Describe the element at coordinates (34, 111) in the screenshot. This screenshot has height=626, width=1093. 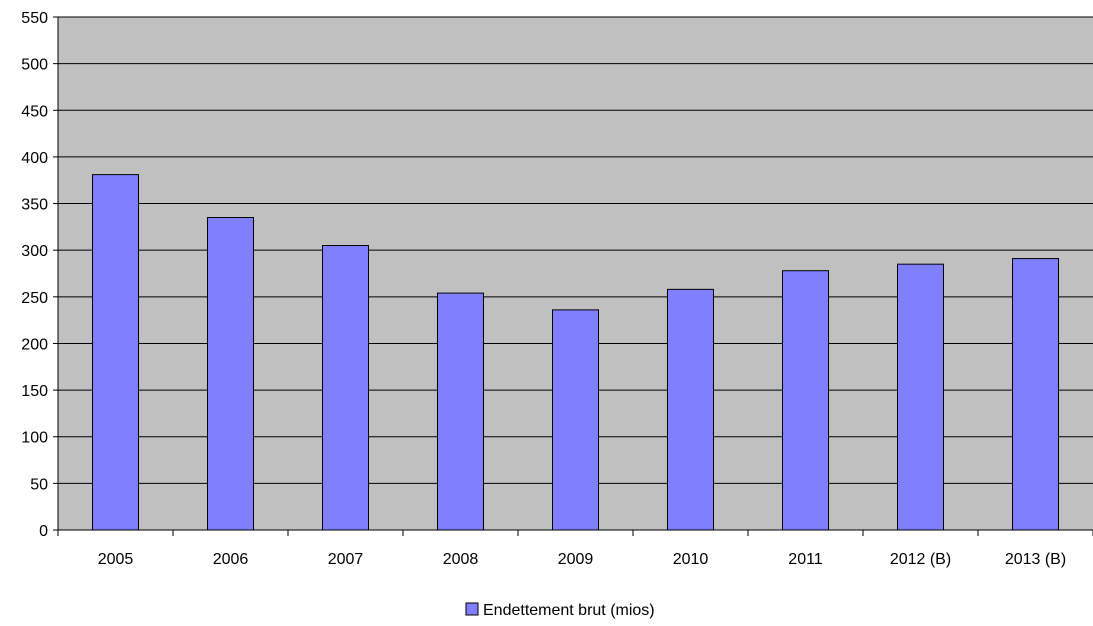
I see `y-tick-label: 450` at that location.